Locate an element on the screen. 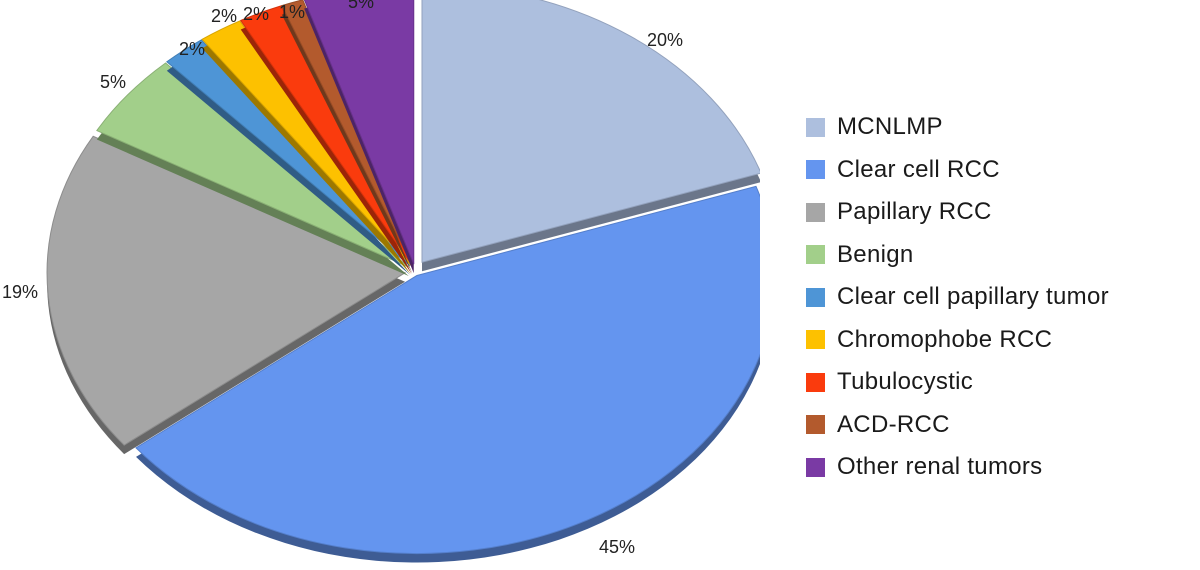  data-label-other-renal-tumors: 5% is located at coordinates (361, 6).